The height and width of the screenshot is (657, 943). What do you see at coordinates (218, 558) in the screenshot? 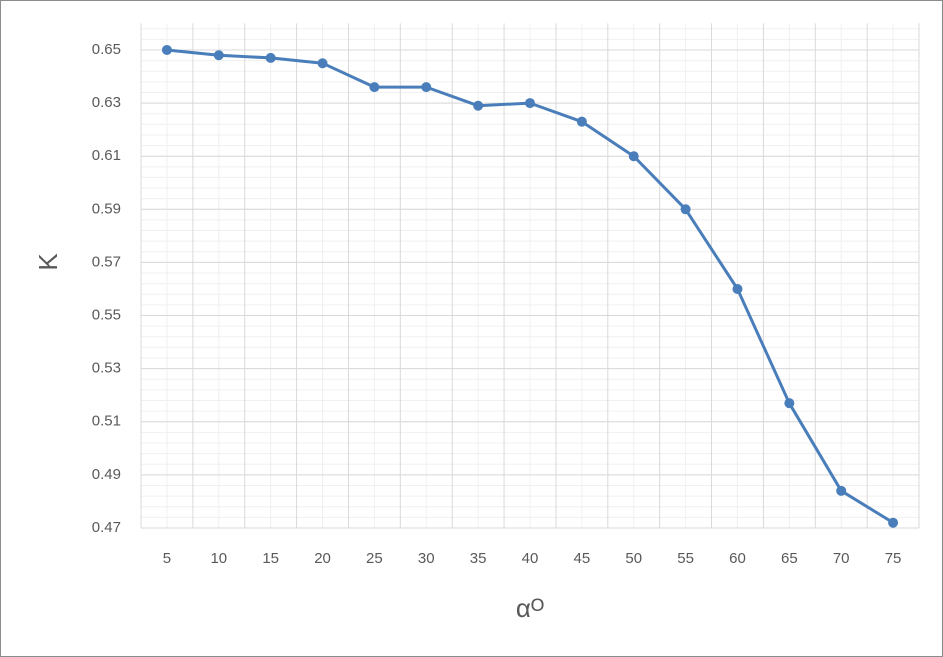
I see `x-tick-label: 10` at bounding box center [218, 558].